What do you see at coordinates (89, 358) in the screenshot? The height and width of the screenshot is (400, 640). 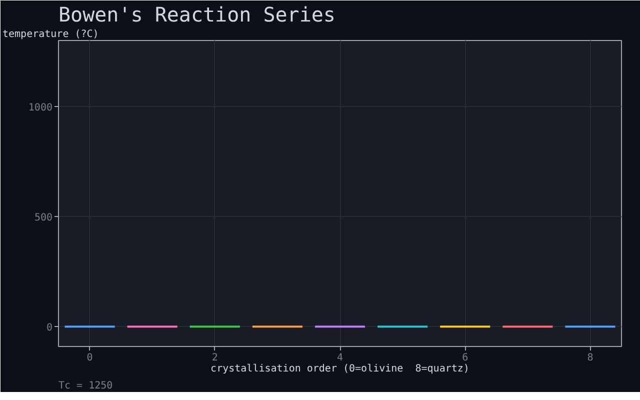 I see `x-tick-label: 0` at bounding box center [89, 358].